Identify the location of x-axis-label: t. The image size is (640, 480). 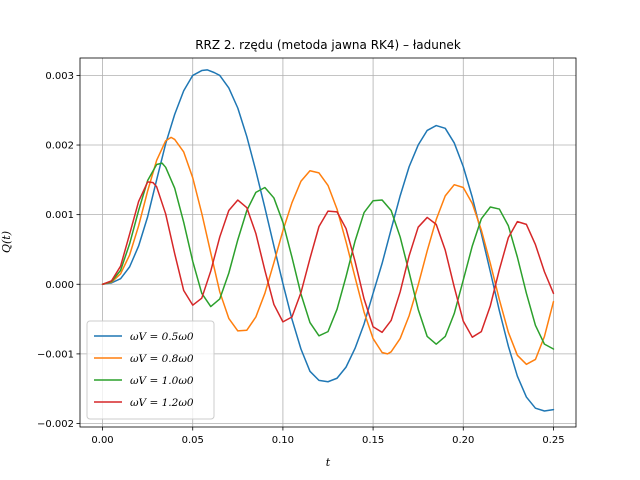
(328, 462).